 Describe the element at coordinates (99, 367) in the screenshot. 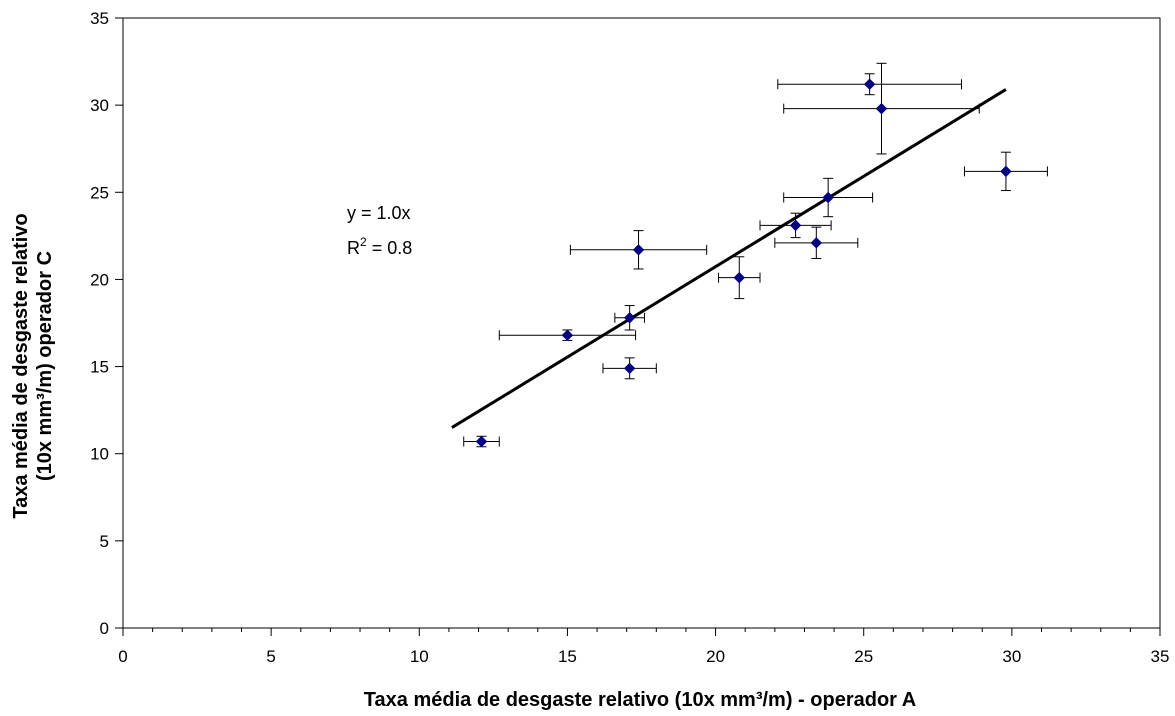

I see `y-tick-label: 15` at that location.